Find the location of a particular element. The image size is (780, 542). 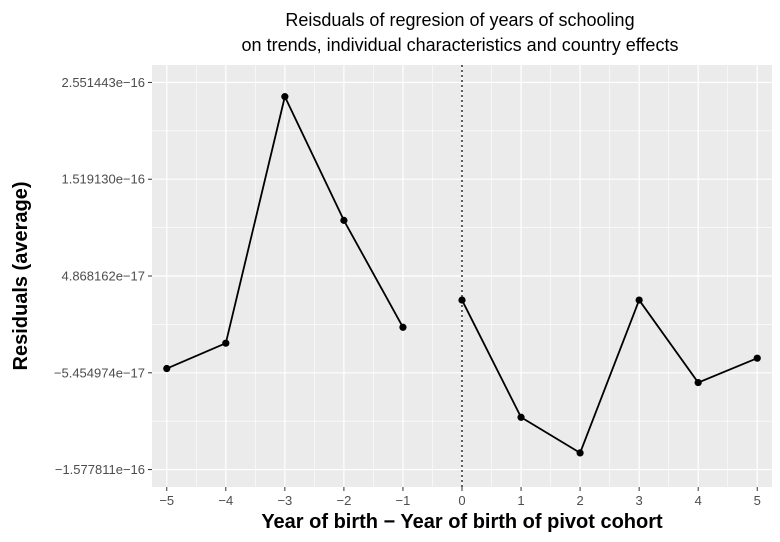

x-tick-label: 2 is located at coordinates (579, 500).